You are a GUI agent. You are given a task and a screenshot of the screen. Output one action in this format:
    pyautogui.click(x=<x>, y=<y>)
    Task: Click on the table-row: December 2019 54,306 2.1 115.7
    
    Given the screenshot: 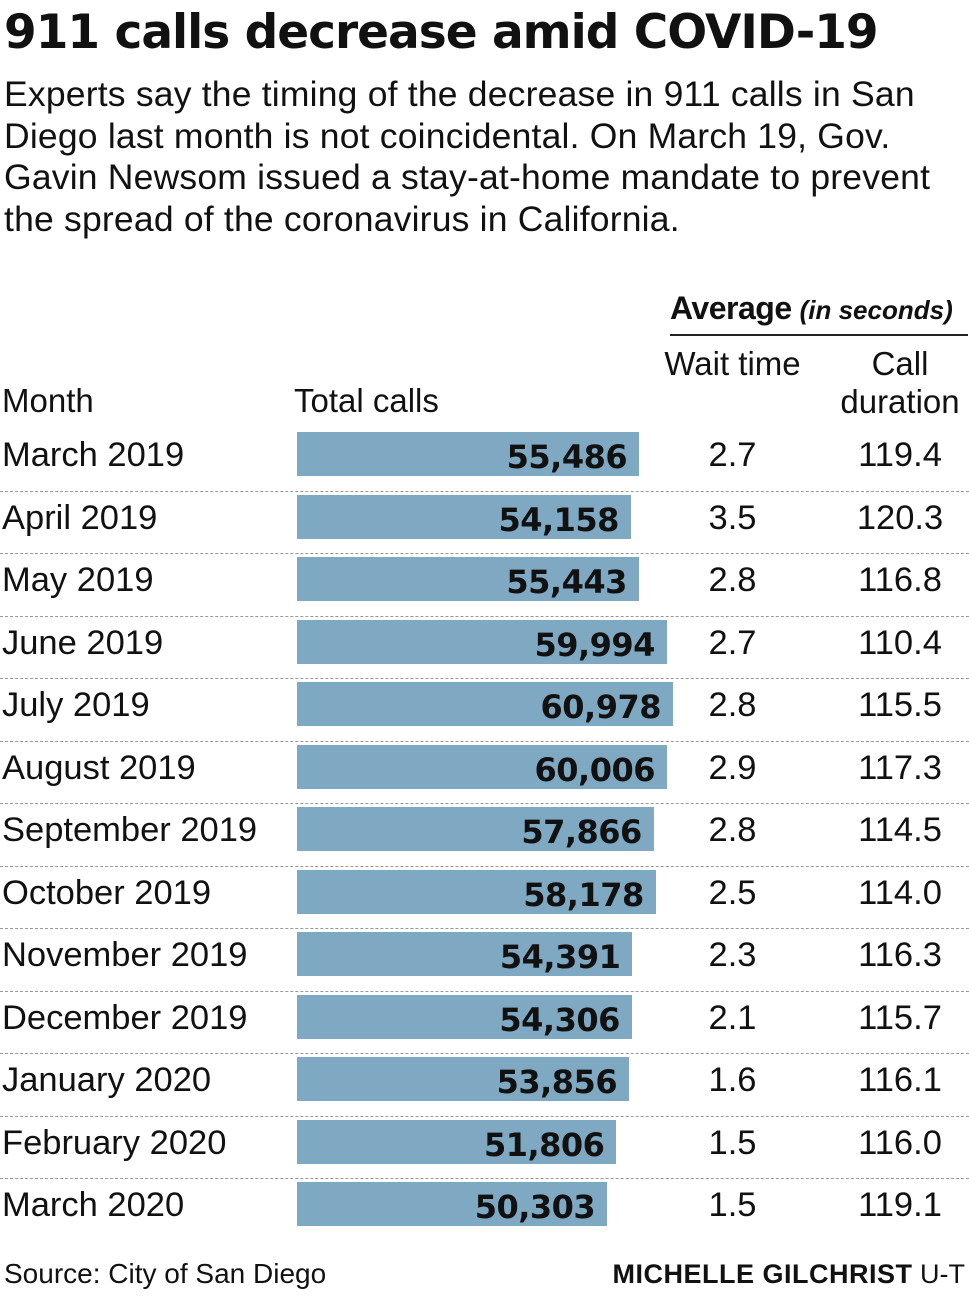 What is the action you would take?
    pyautogui.click(x=484, y=1023)
    